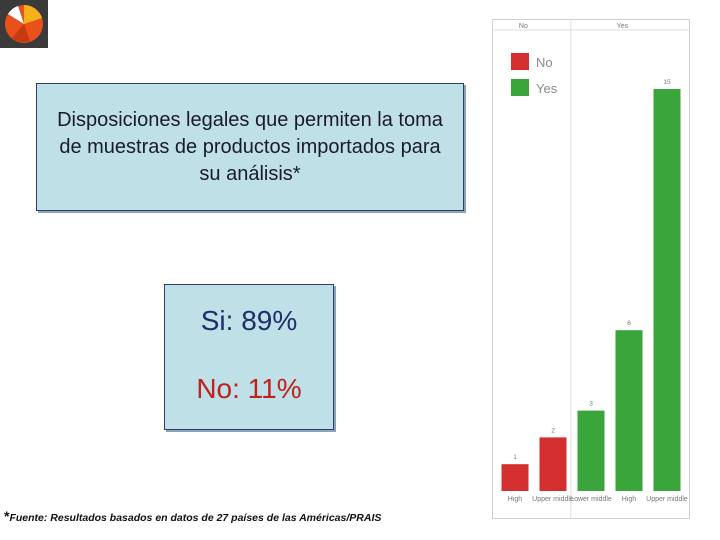 The image size is (720, 540). Describe the element at coordinates (591, 499) in the screenshot. I see `tick-label-3: Lower middle` at that location.